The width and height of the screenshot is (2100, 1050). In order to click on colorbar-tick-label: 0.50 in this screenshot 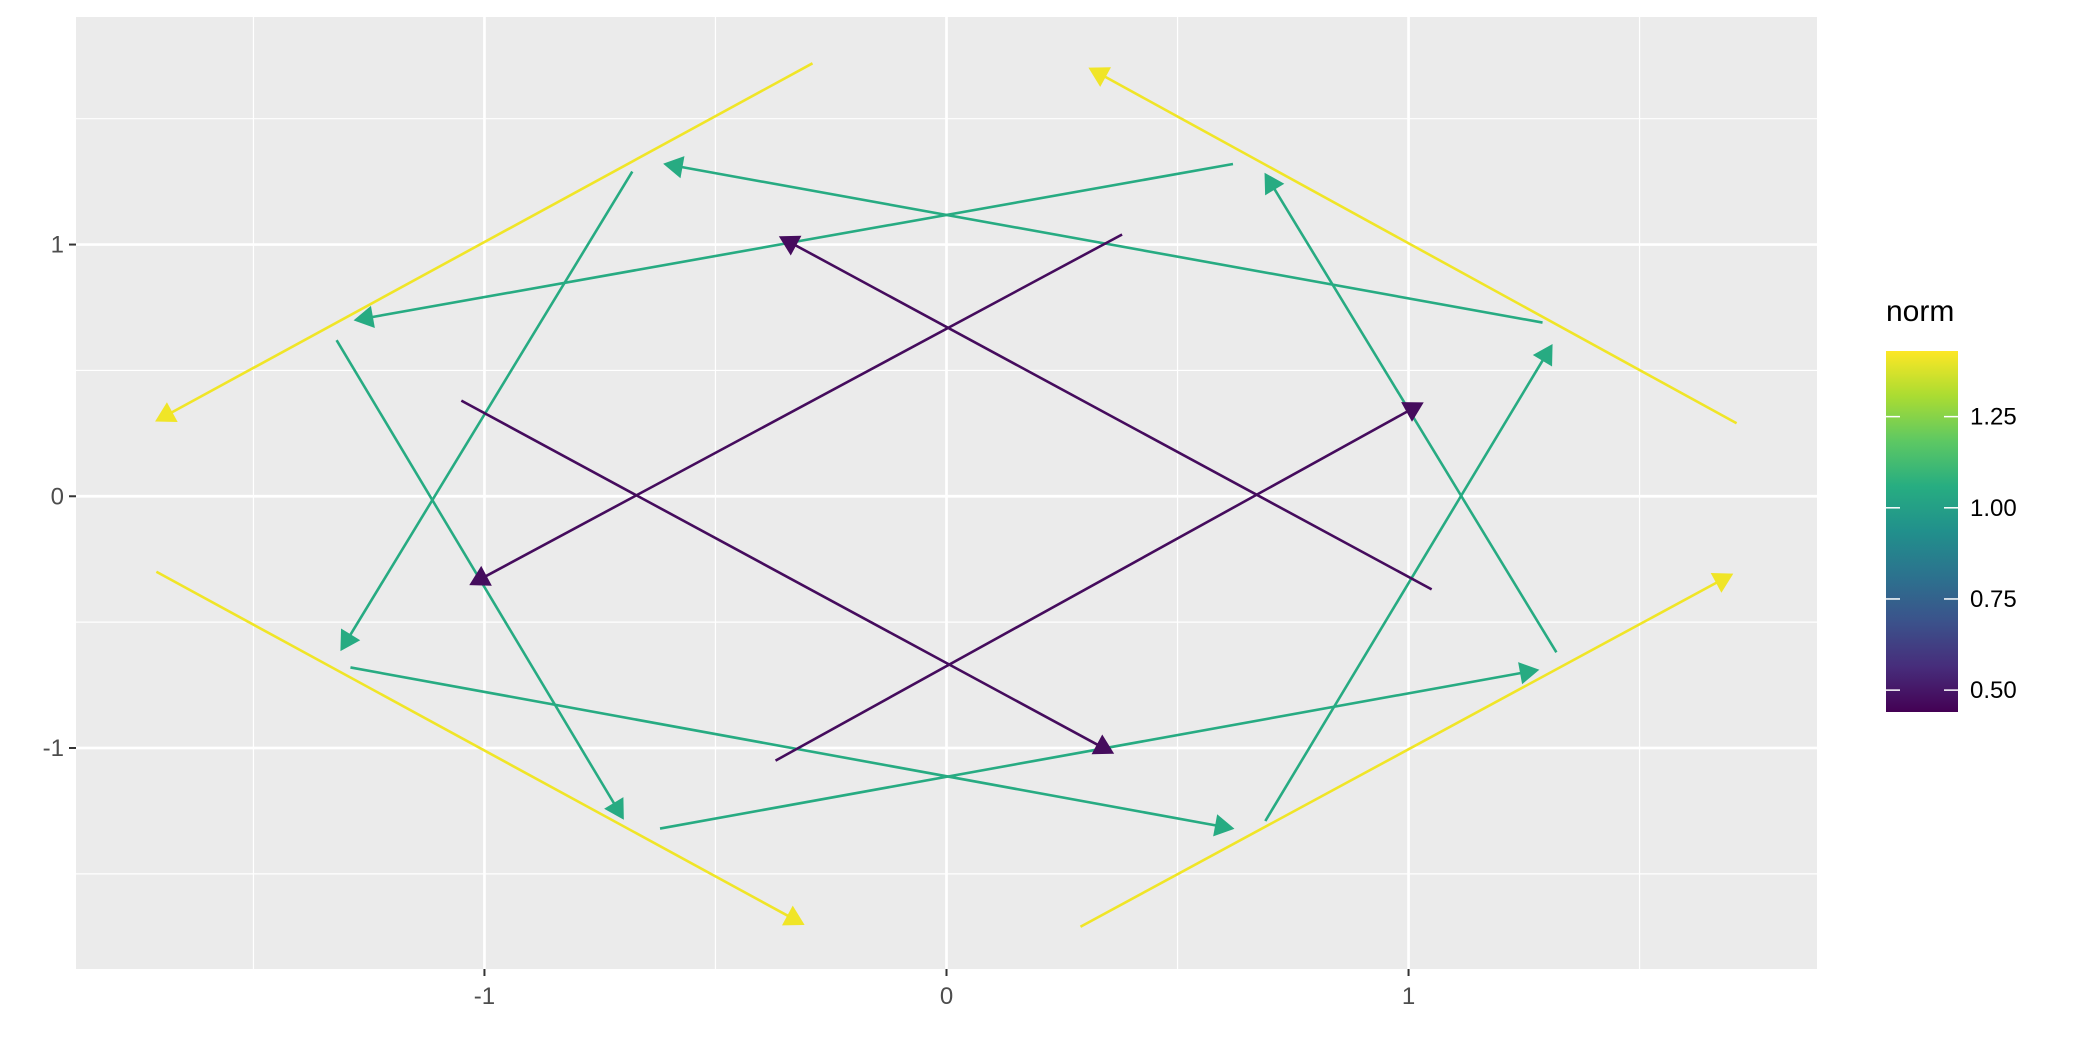, I will do `click(1993, 690)`.